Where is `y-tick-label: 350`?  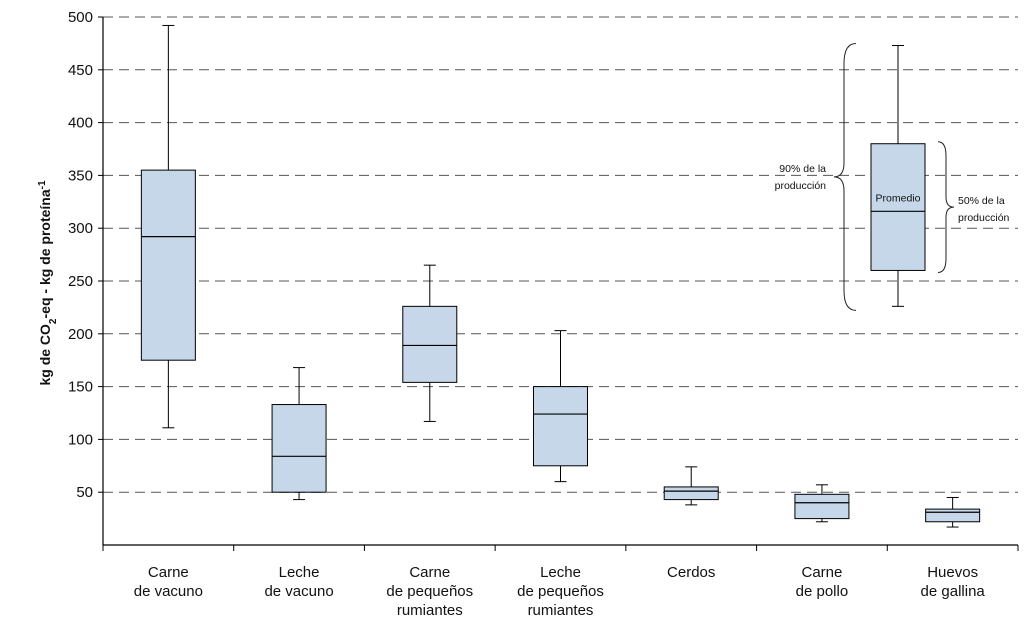
y-tick-label: 350 is located at coordinates (80, 175).